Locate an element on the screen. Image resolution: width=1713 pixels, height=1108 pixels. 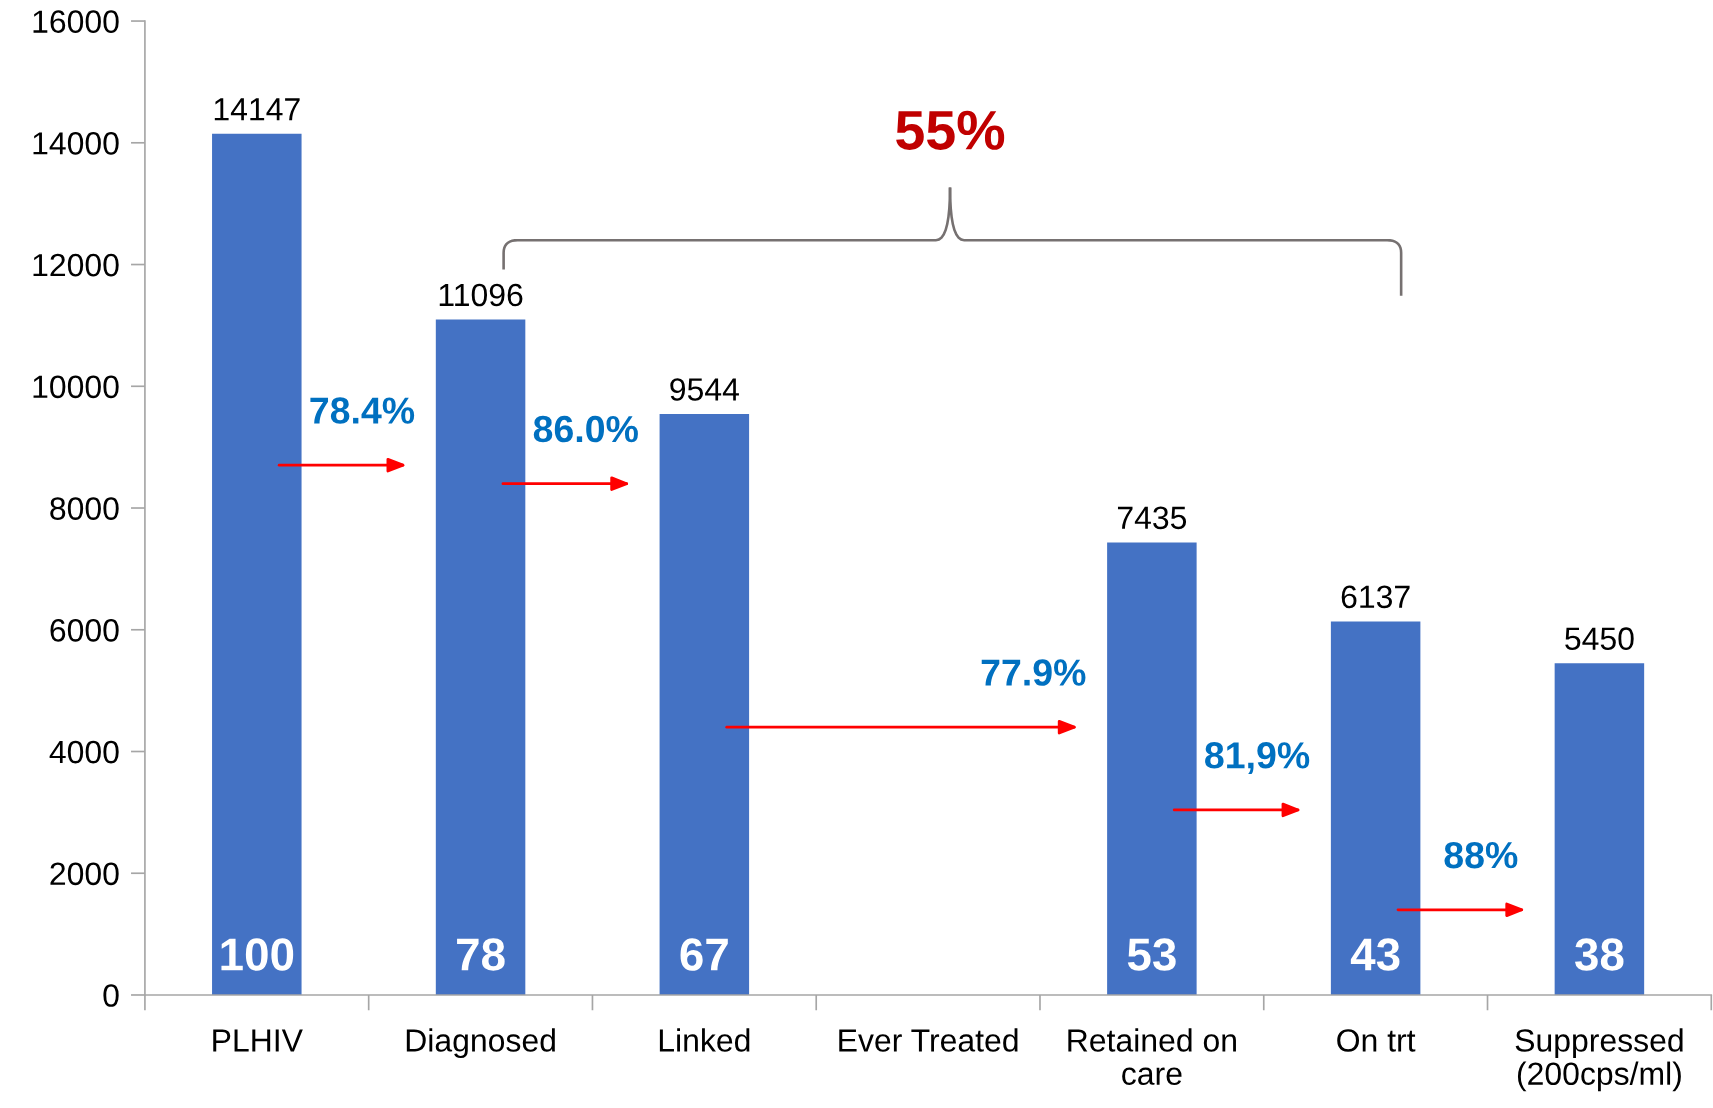
data-label: 14147 is located at coordinates (257, 109).